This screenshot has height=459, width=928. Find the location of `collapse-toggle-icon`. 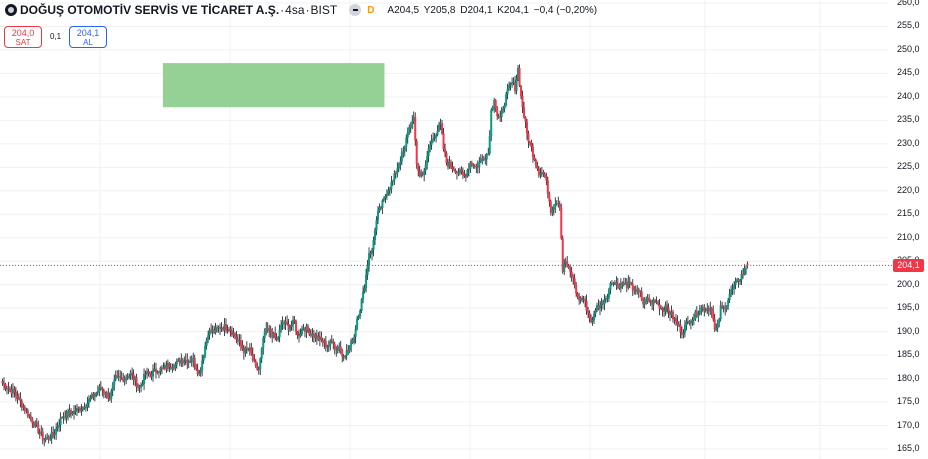

collapse-toggle-icon is located at coordinates (355, 10).